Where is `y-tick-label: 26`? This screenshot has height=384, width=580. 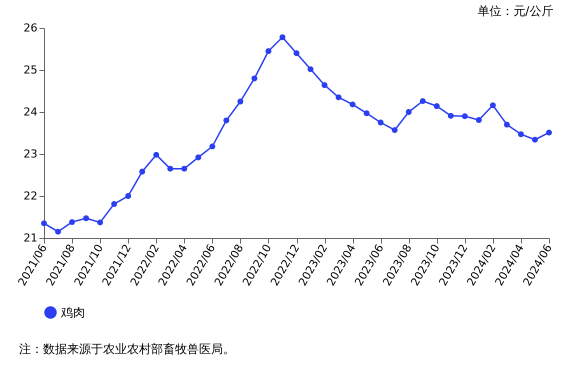
y-tick-label: 26 is located at coordinates (31, 28).